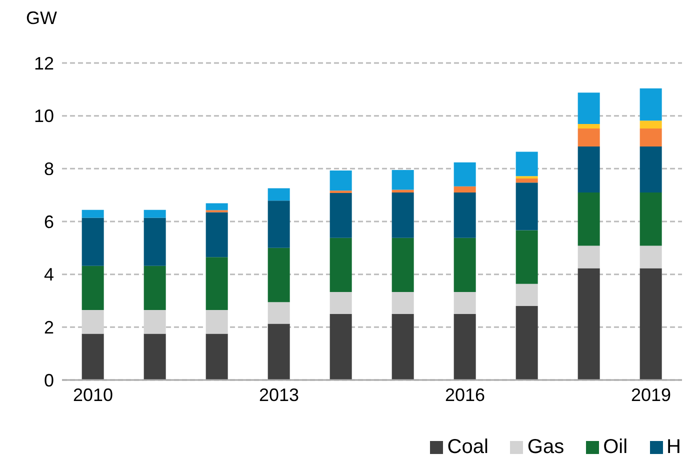 This screenshot has height=465, width=687. Describe the element at coordinates (49, 222) in the screenshot. I see `y-tick-label: 6` at that location.